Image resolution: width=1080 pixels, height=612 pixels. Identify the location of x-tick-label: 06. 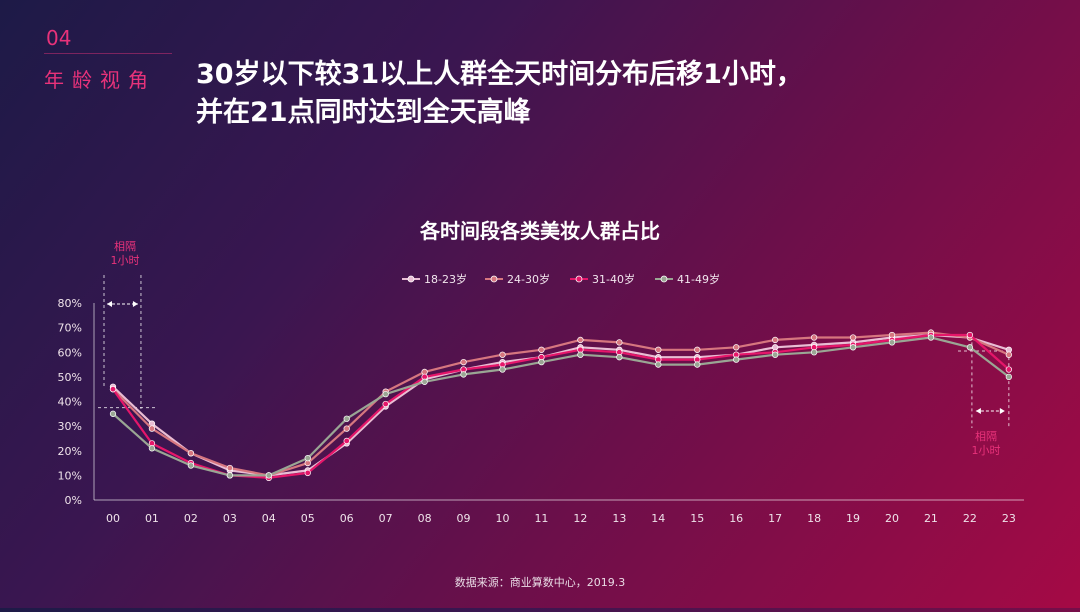
(347, 518).